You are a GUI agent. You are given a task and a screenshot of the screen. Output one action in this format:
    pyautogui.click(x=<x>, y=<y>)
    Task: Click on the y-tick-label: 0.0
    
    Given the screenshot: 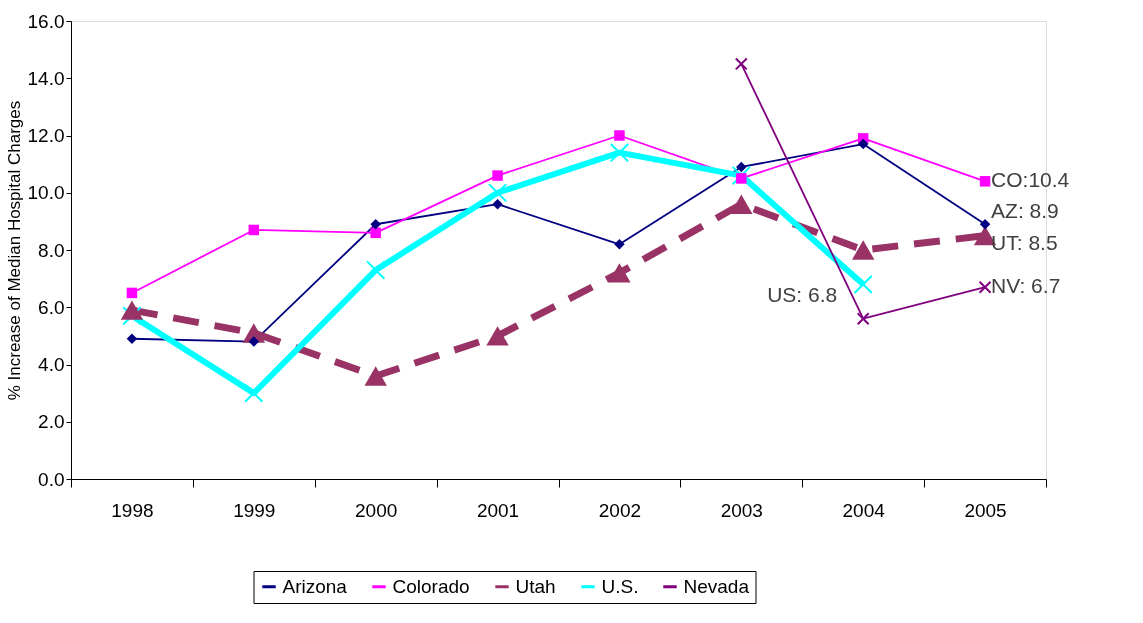 What is the action you would take?
    pyautogui.click(x=51, y=479)
    